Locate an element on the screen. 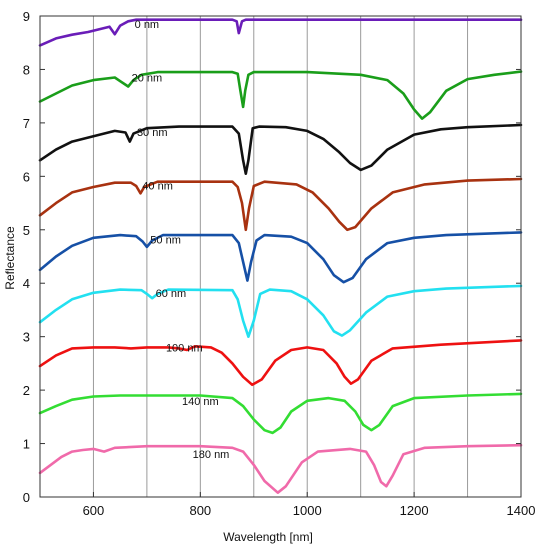 The image size is (536, 555). y-tick-label: 7 is located at coordinates (26, 123).